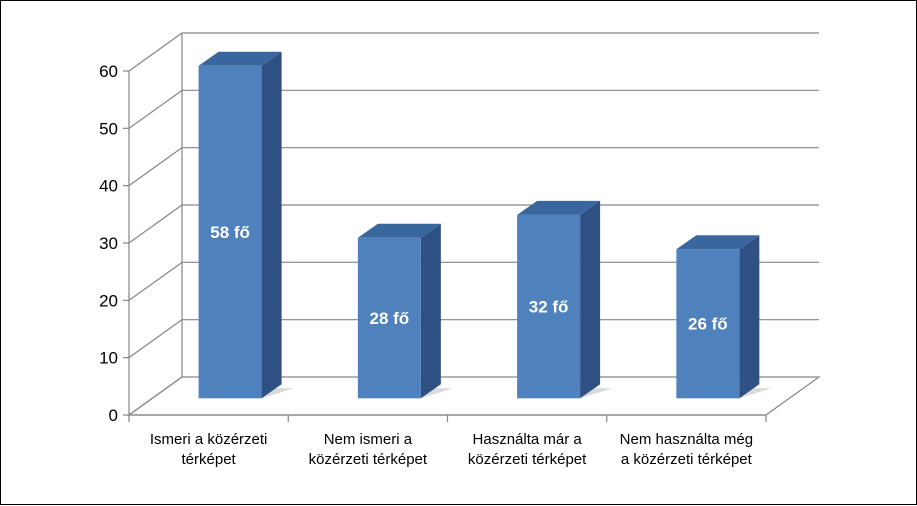 This screenshot has width=917, height=506. What do you see at coordinates (108, 358) in the screenshot?
I see `y-tick-label: 10` at bounding box center [108, 358].